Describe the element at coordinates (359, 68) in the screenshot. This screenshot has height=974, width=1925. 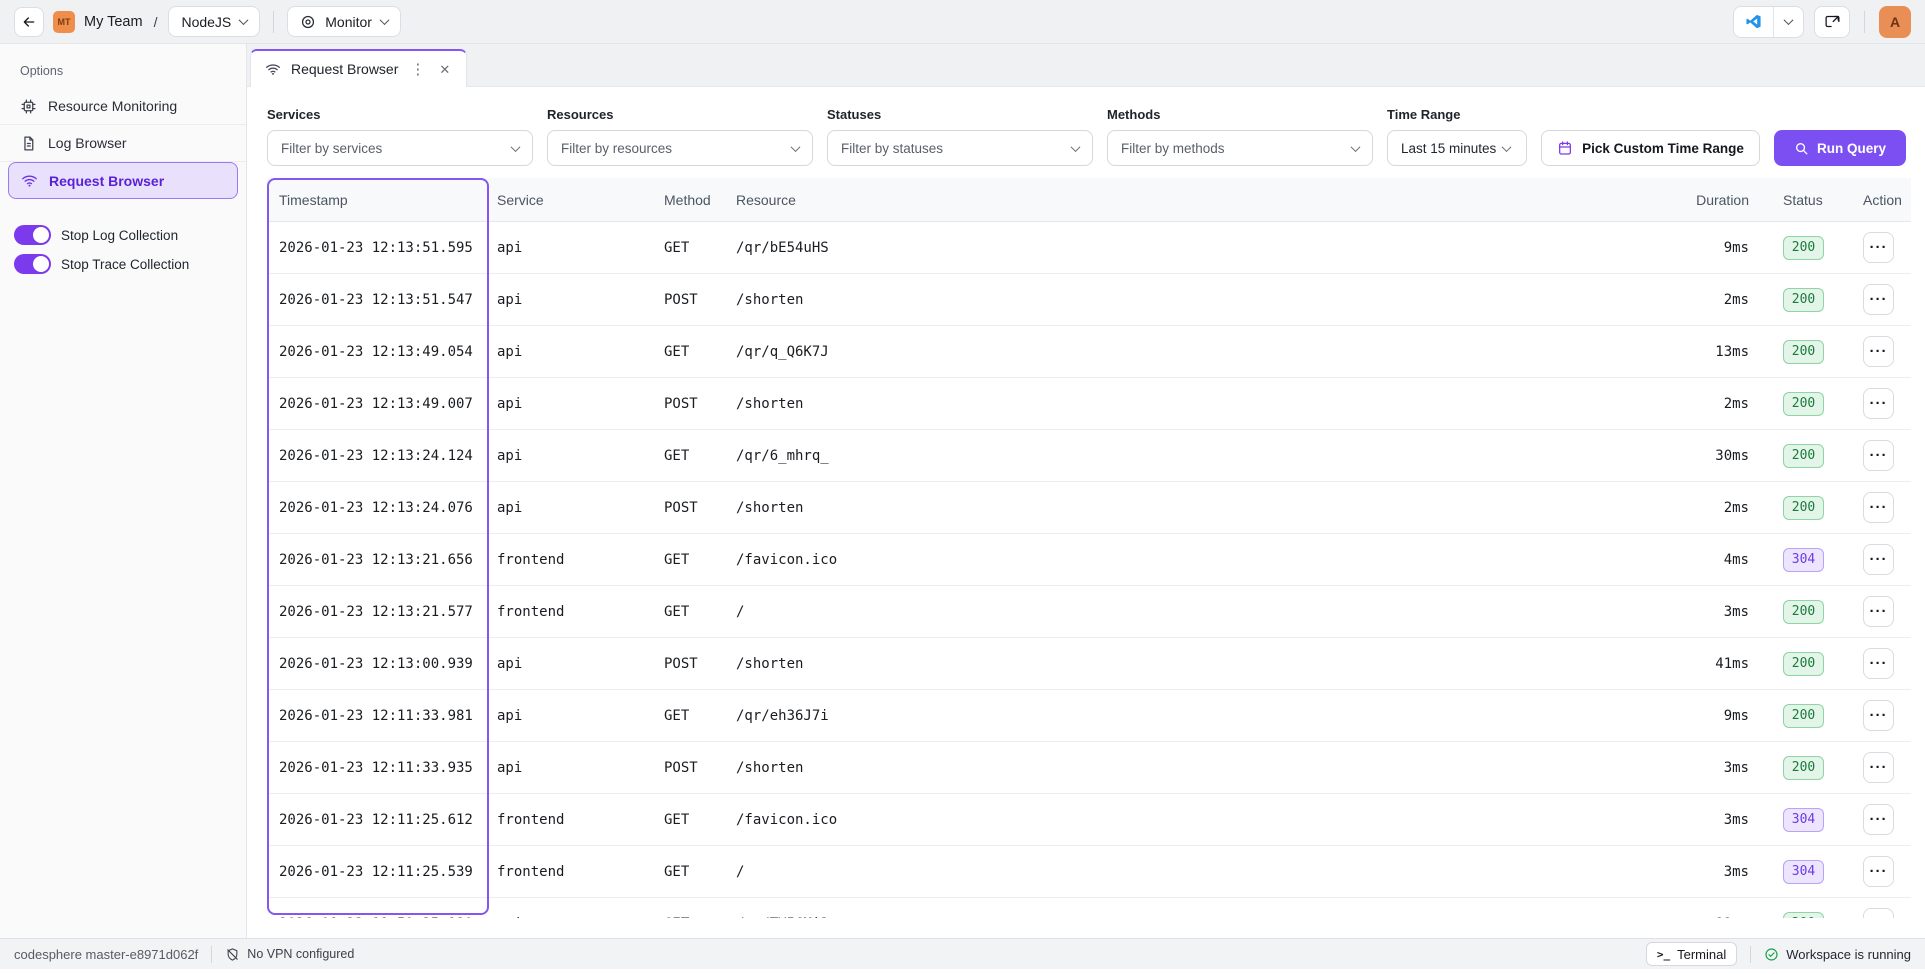
I see `tab-request-browser: Request Browser ⋮ ✕` at that location.